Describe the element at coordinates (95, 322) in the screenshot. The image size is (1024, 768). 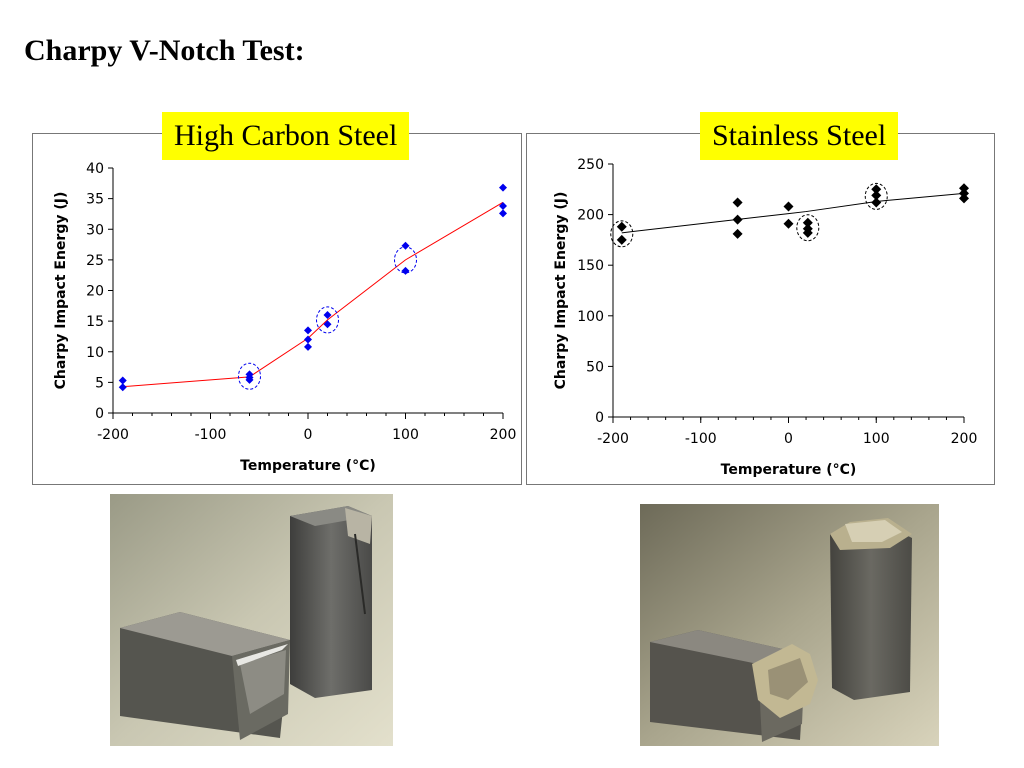
I see `y-tick-label: 15` at that location.